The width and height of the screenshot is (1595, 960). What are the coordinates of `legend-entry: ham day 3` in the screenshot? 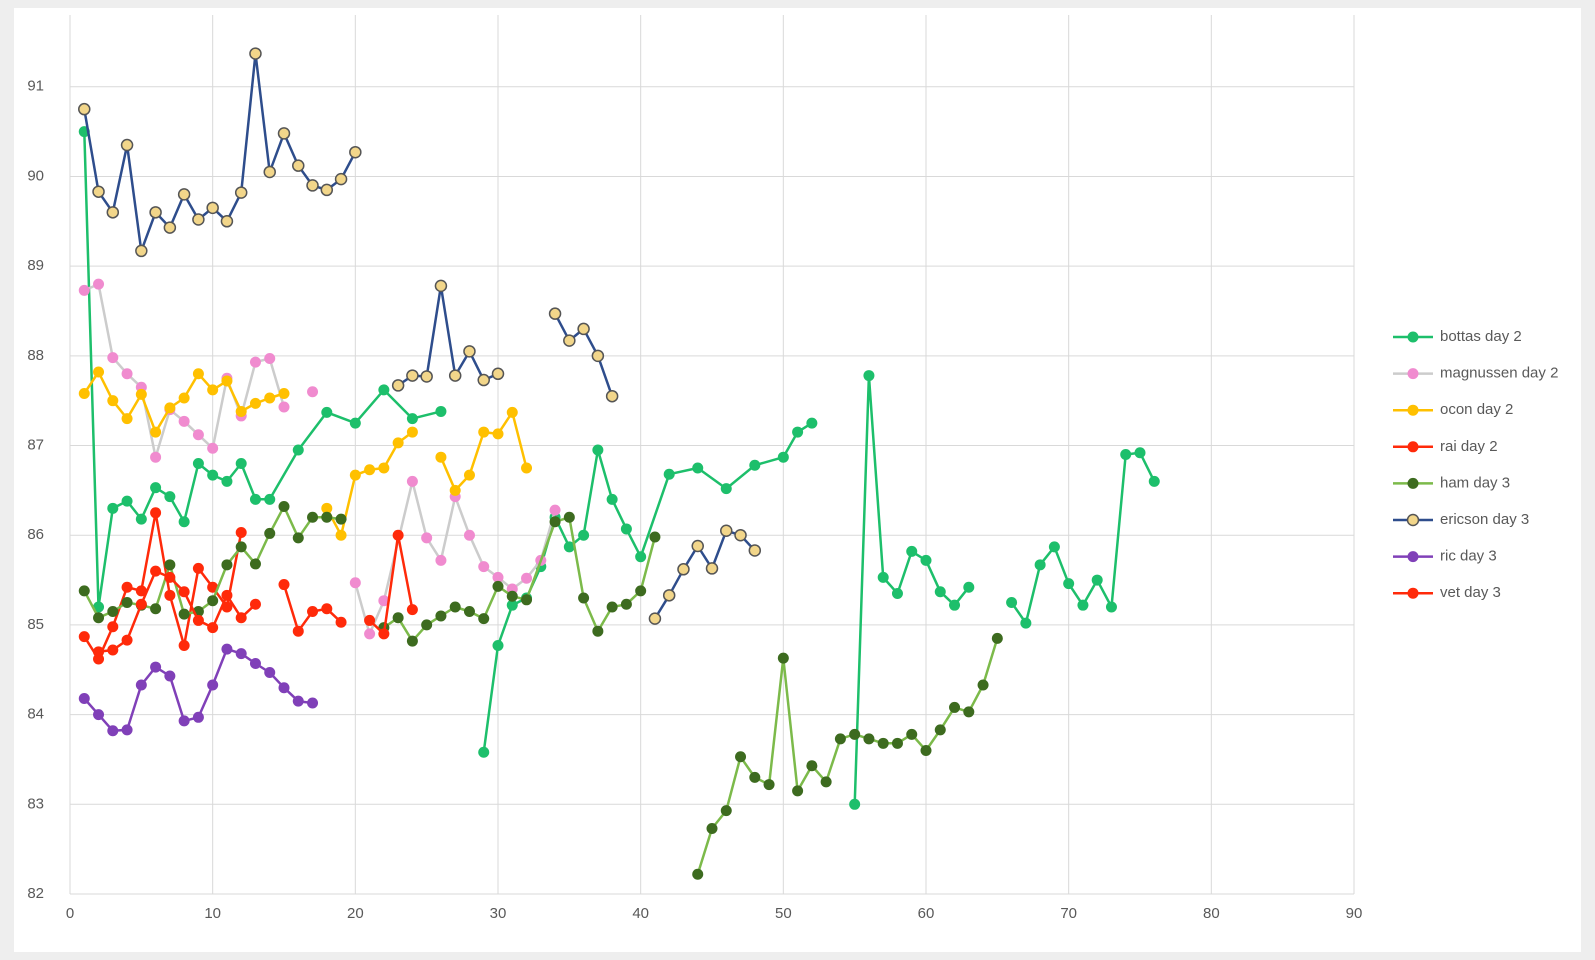 It's located at (1451, 482).